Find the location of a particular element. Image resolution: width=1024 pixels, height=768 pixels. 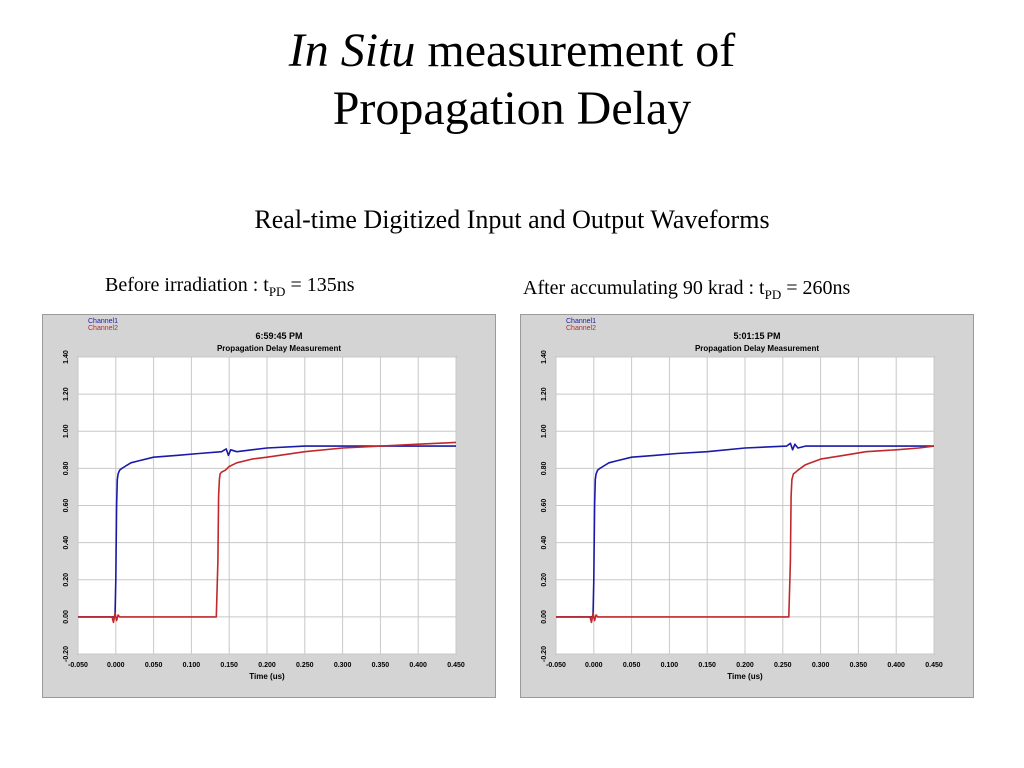

caption-after-sub: PD is located at coordinates (773, 294).